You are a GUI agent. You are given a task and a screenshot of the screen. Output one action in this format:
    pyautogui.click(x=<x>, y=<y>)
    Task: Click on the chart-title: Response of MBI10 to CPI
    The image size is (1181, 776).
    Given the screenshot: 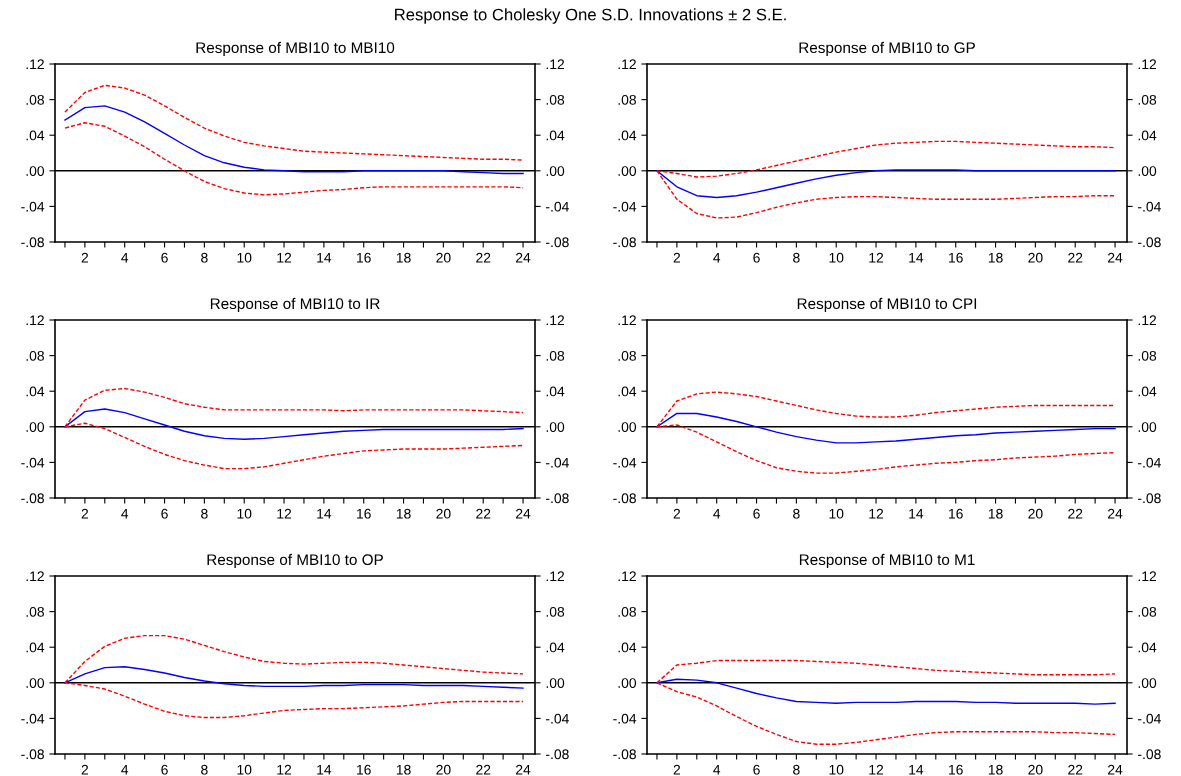 What is the action you would take?
    pyautogui.click(x=887, y=305)
    